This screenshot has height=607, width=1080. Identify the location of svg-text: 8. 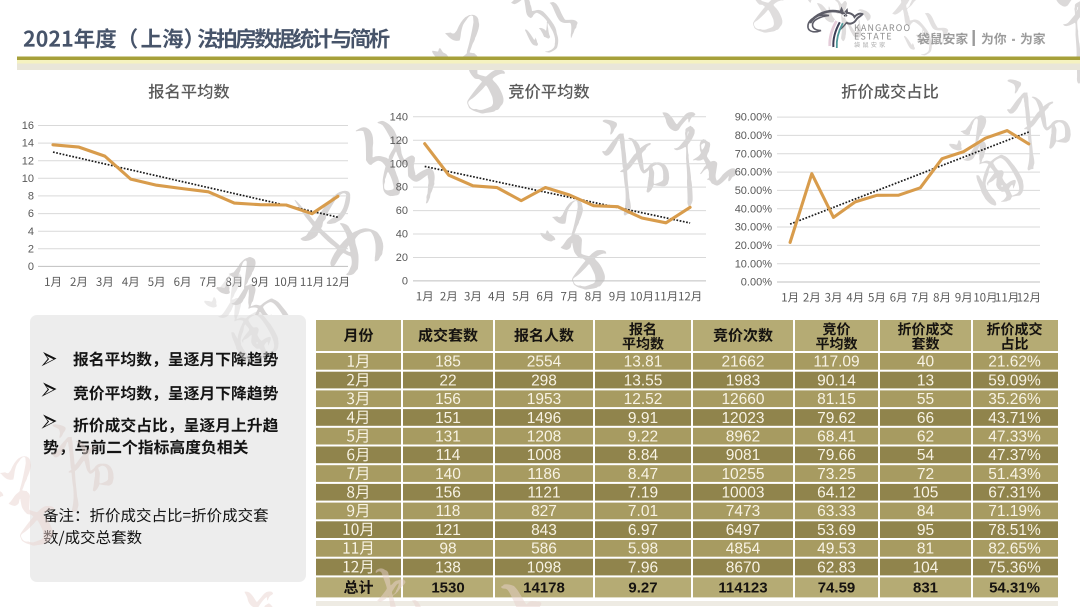
(31, 197).